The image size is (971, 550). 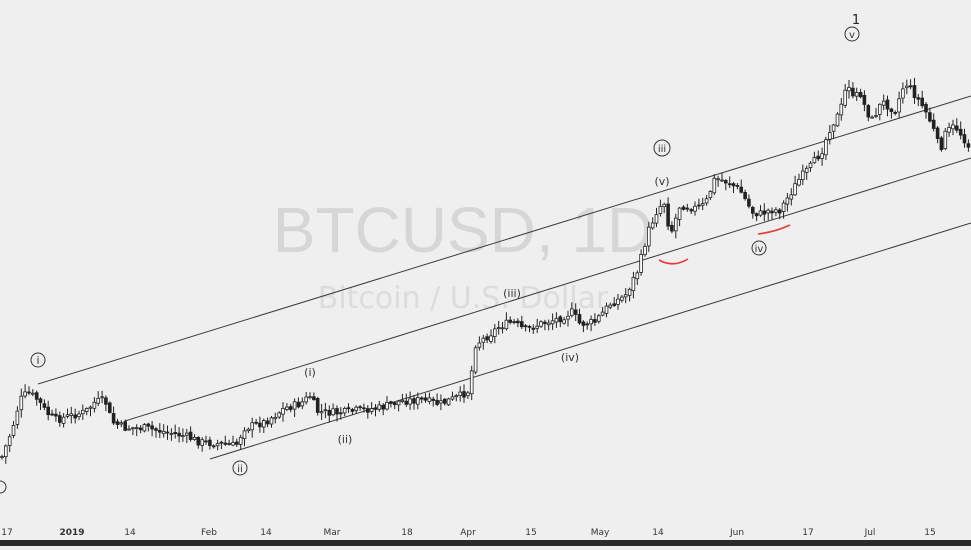 I want to click on x-tick-label: Feb, so click(x=209, y=533).